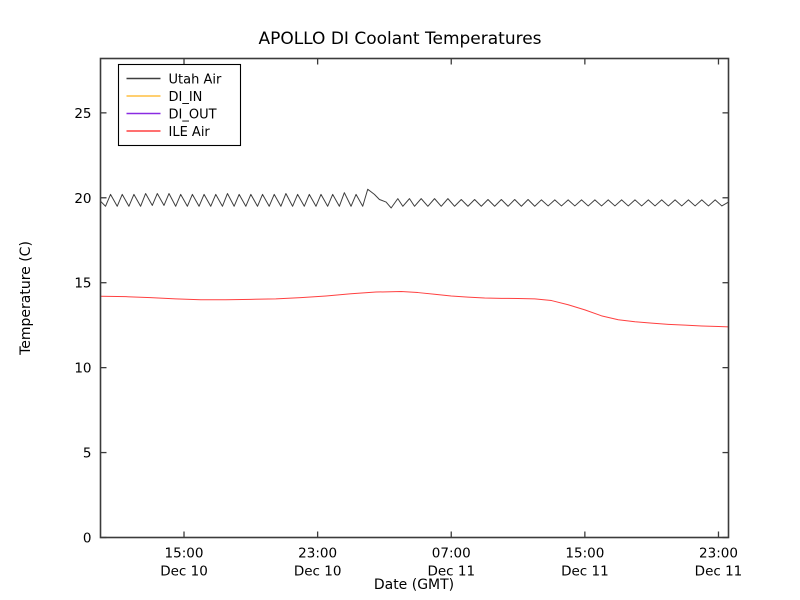  I want to click on y-tick-labels: 0 5 10 15 20 25, so click(82, 326).